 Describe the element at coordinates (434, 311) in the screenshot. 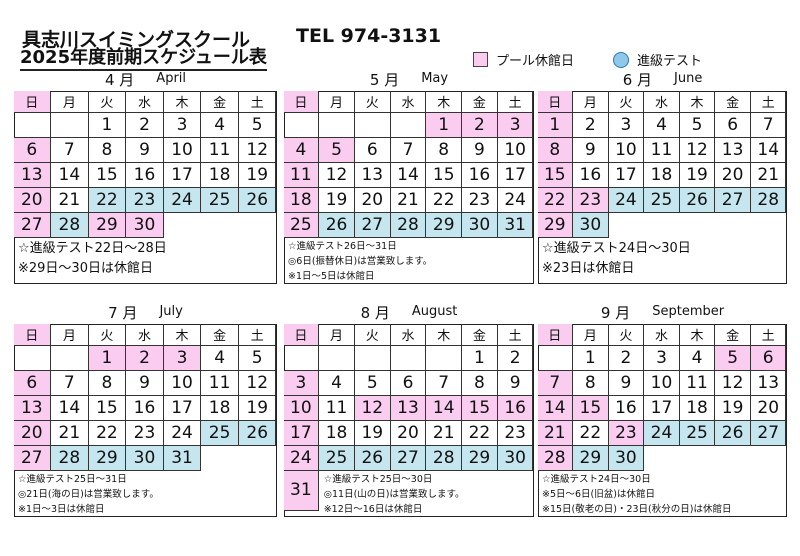

I see `month-en: August` at that location.